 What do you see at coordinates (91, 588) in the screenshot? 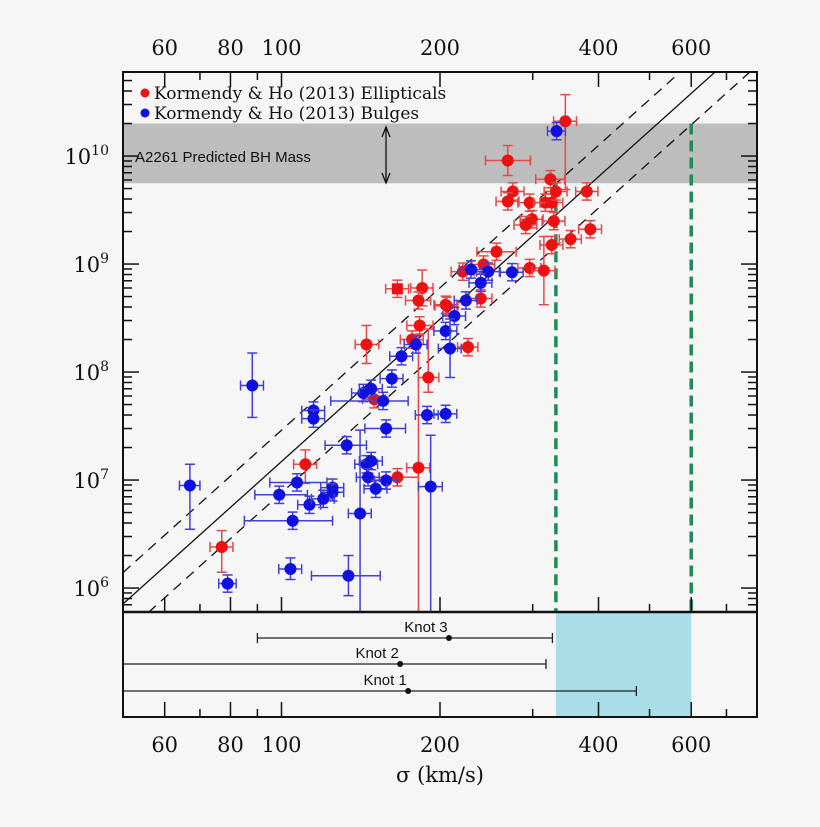
I see `y-tick-label: 10⁶` at bounding box center [91, 588].